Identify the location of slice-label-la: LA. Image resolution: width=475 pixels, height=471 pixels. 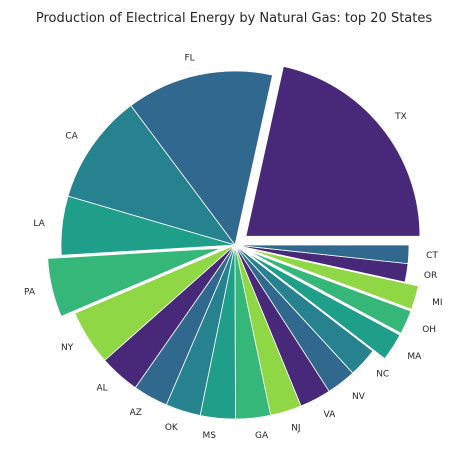
(39, 224).